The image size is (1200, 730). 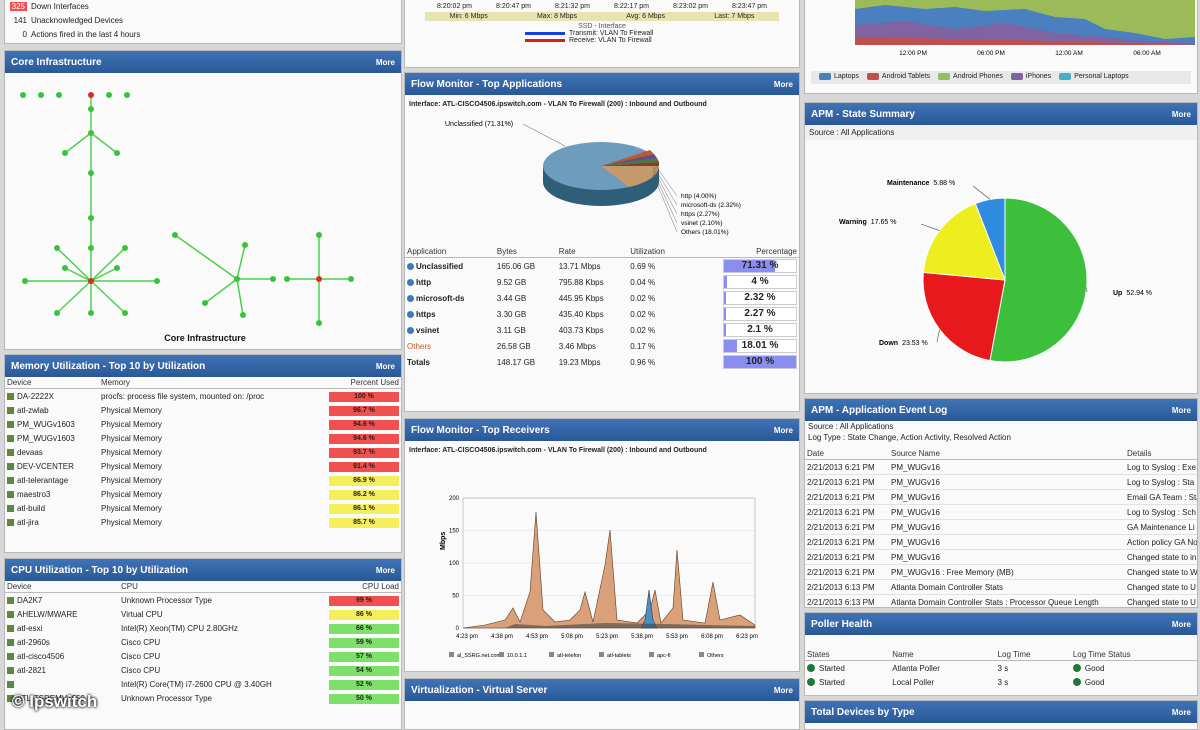 What do you see at coordinates (450, 282) in the screenshot?
I see `app-cell: http` at bounding box center [450, 282].